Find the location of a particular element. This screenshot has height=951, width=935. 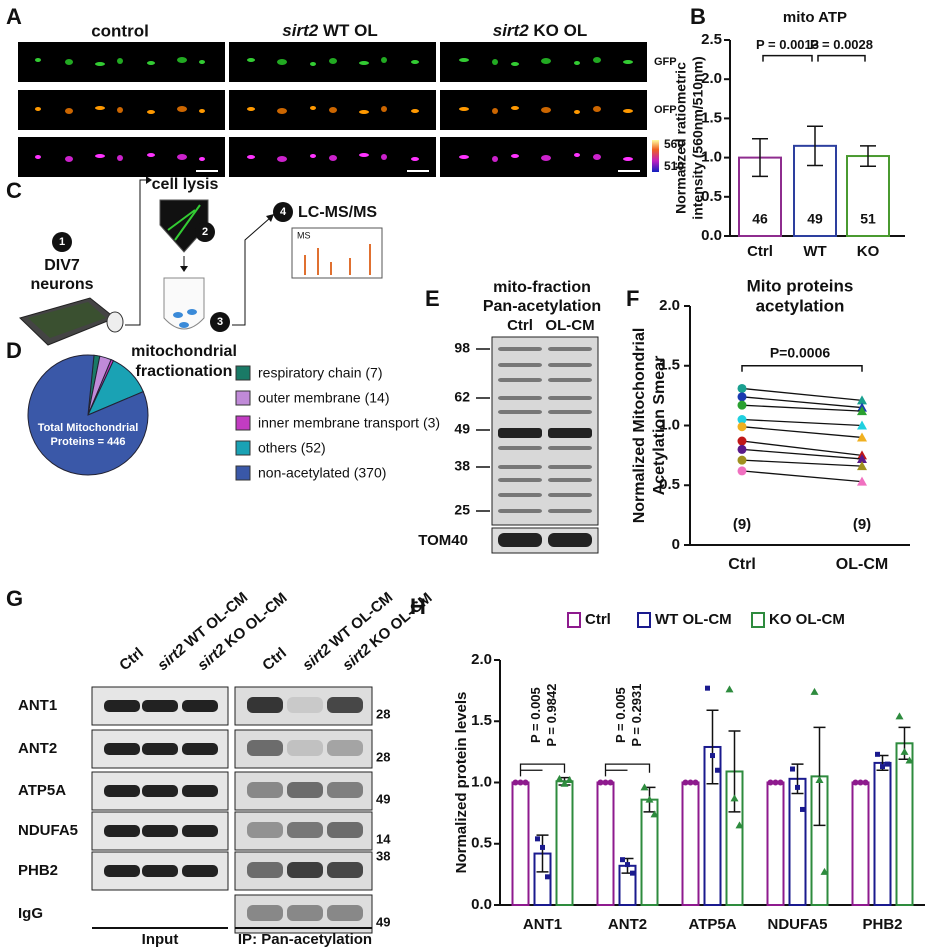

y-tick-label: 0.5 is located at coordinates (481, 843).